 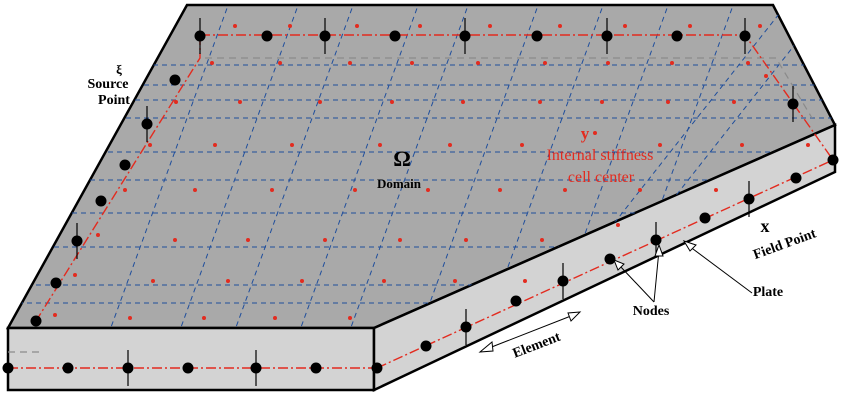 What do you see at coordinates (509, 88) in the screenshot?
I see `inner-boundary-line` at bounding box center [509, 88].